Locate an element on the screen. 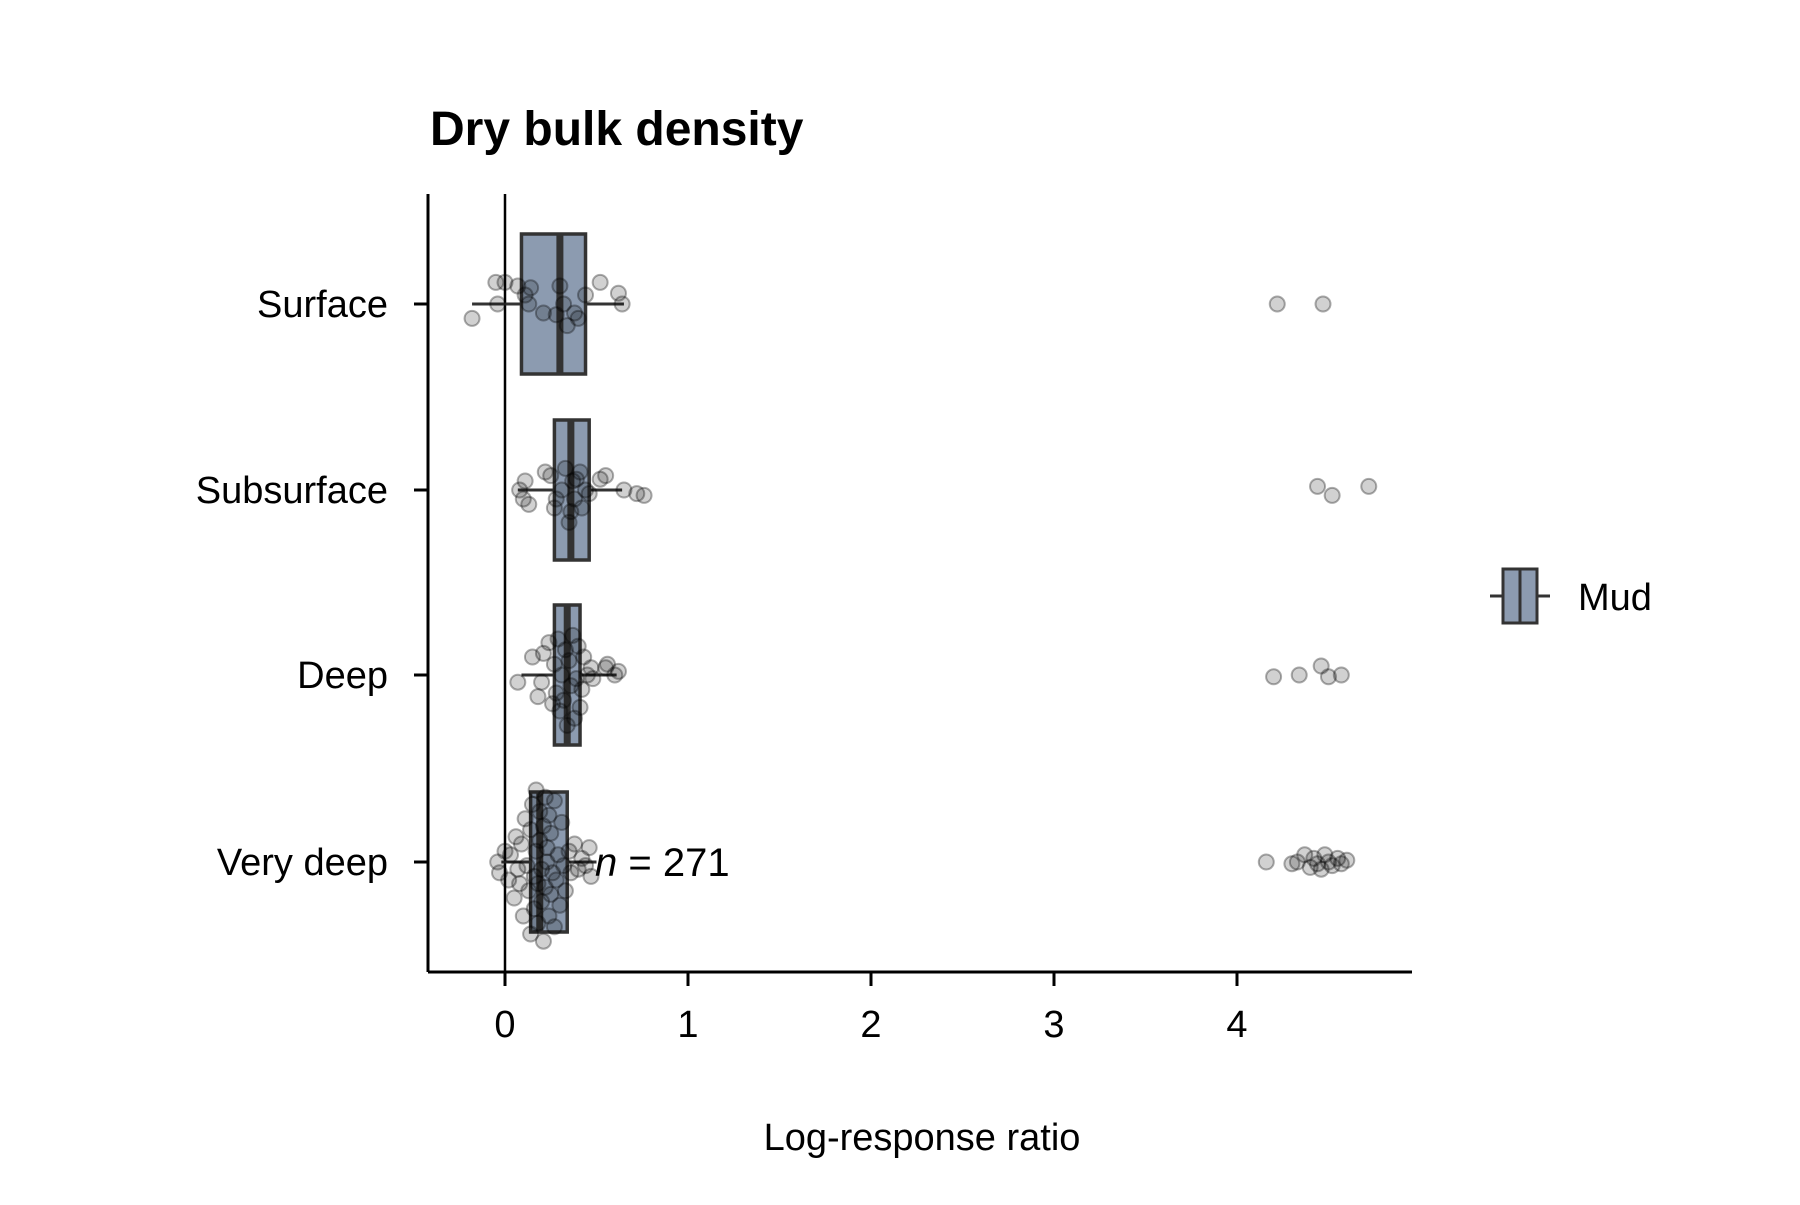 The height and width of the screenshot is (1205, 1800). chart-title: Dry bulk density is located at coordinates (617, 129).